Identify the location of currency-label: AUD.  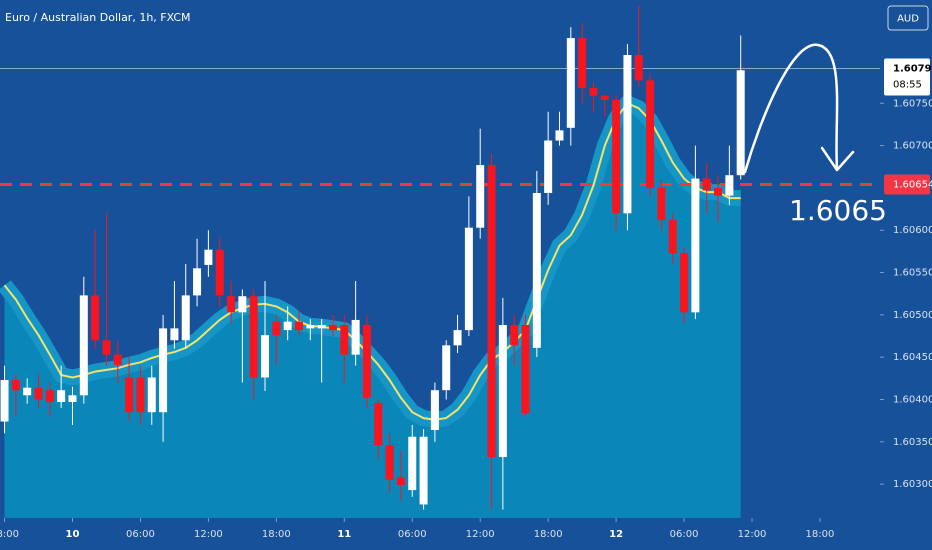
(908, 19).